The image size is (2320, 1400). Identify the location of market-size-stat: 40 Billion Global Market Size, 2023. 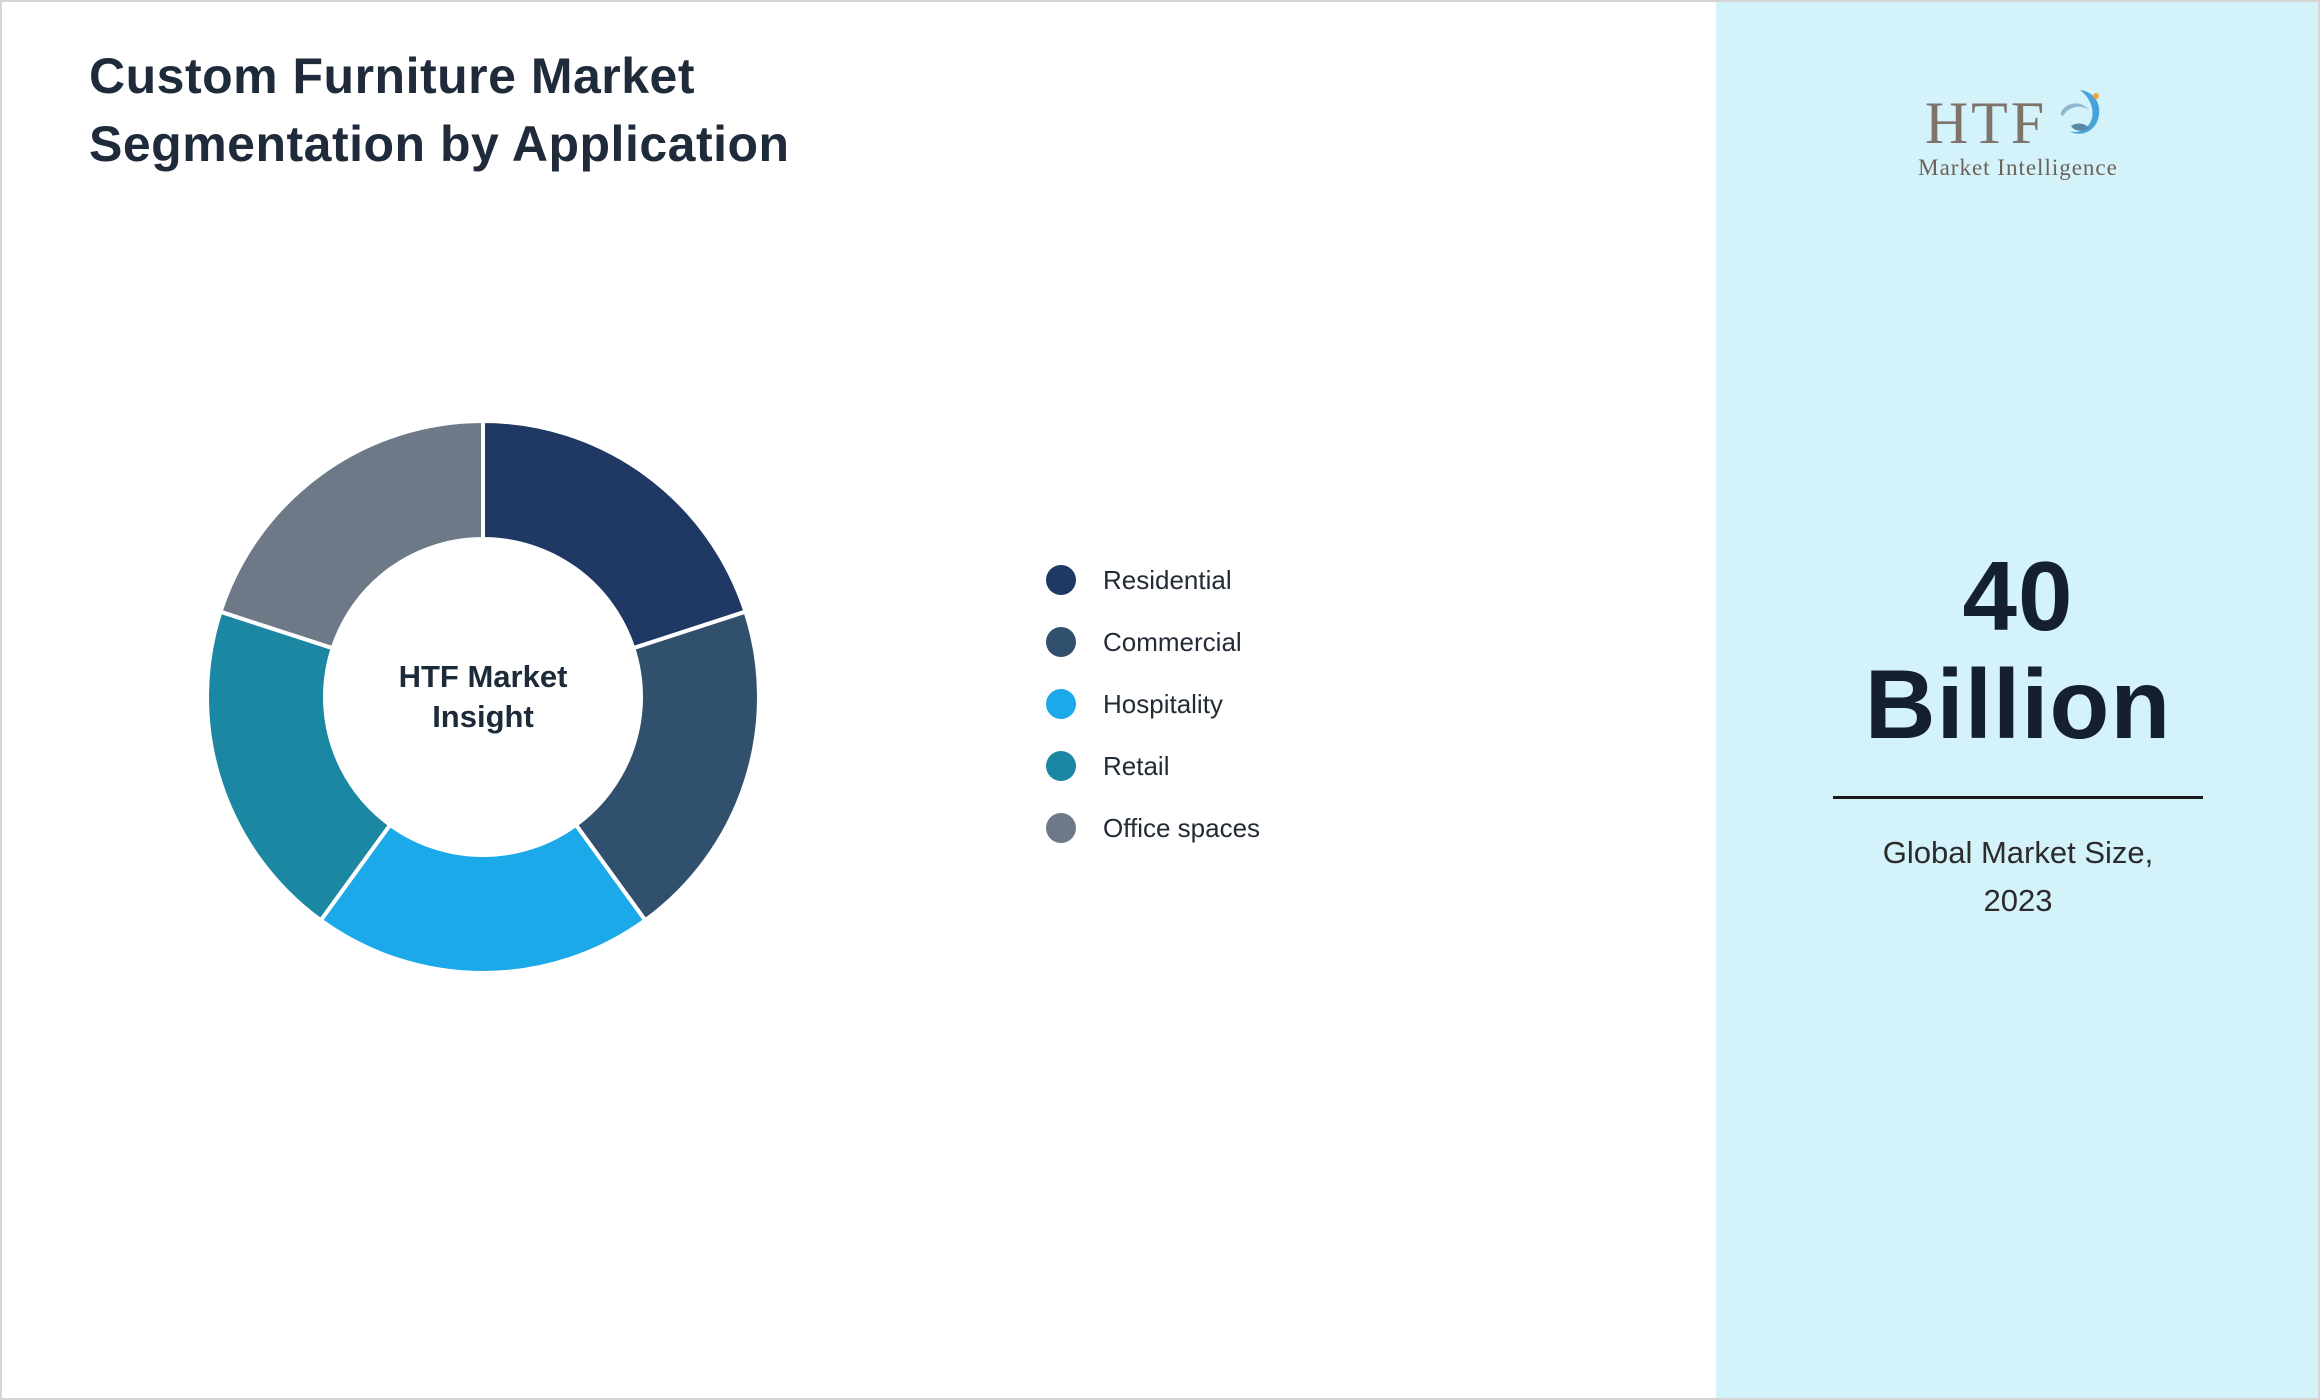
(2017, 733).